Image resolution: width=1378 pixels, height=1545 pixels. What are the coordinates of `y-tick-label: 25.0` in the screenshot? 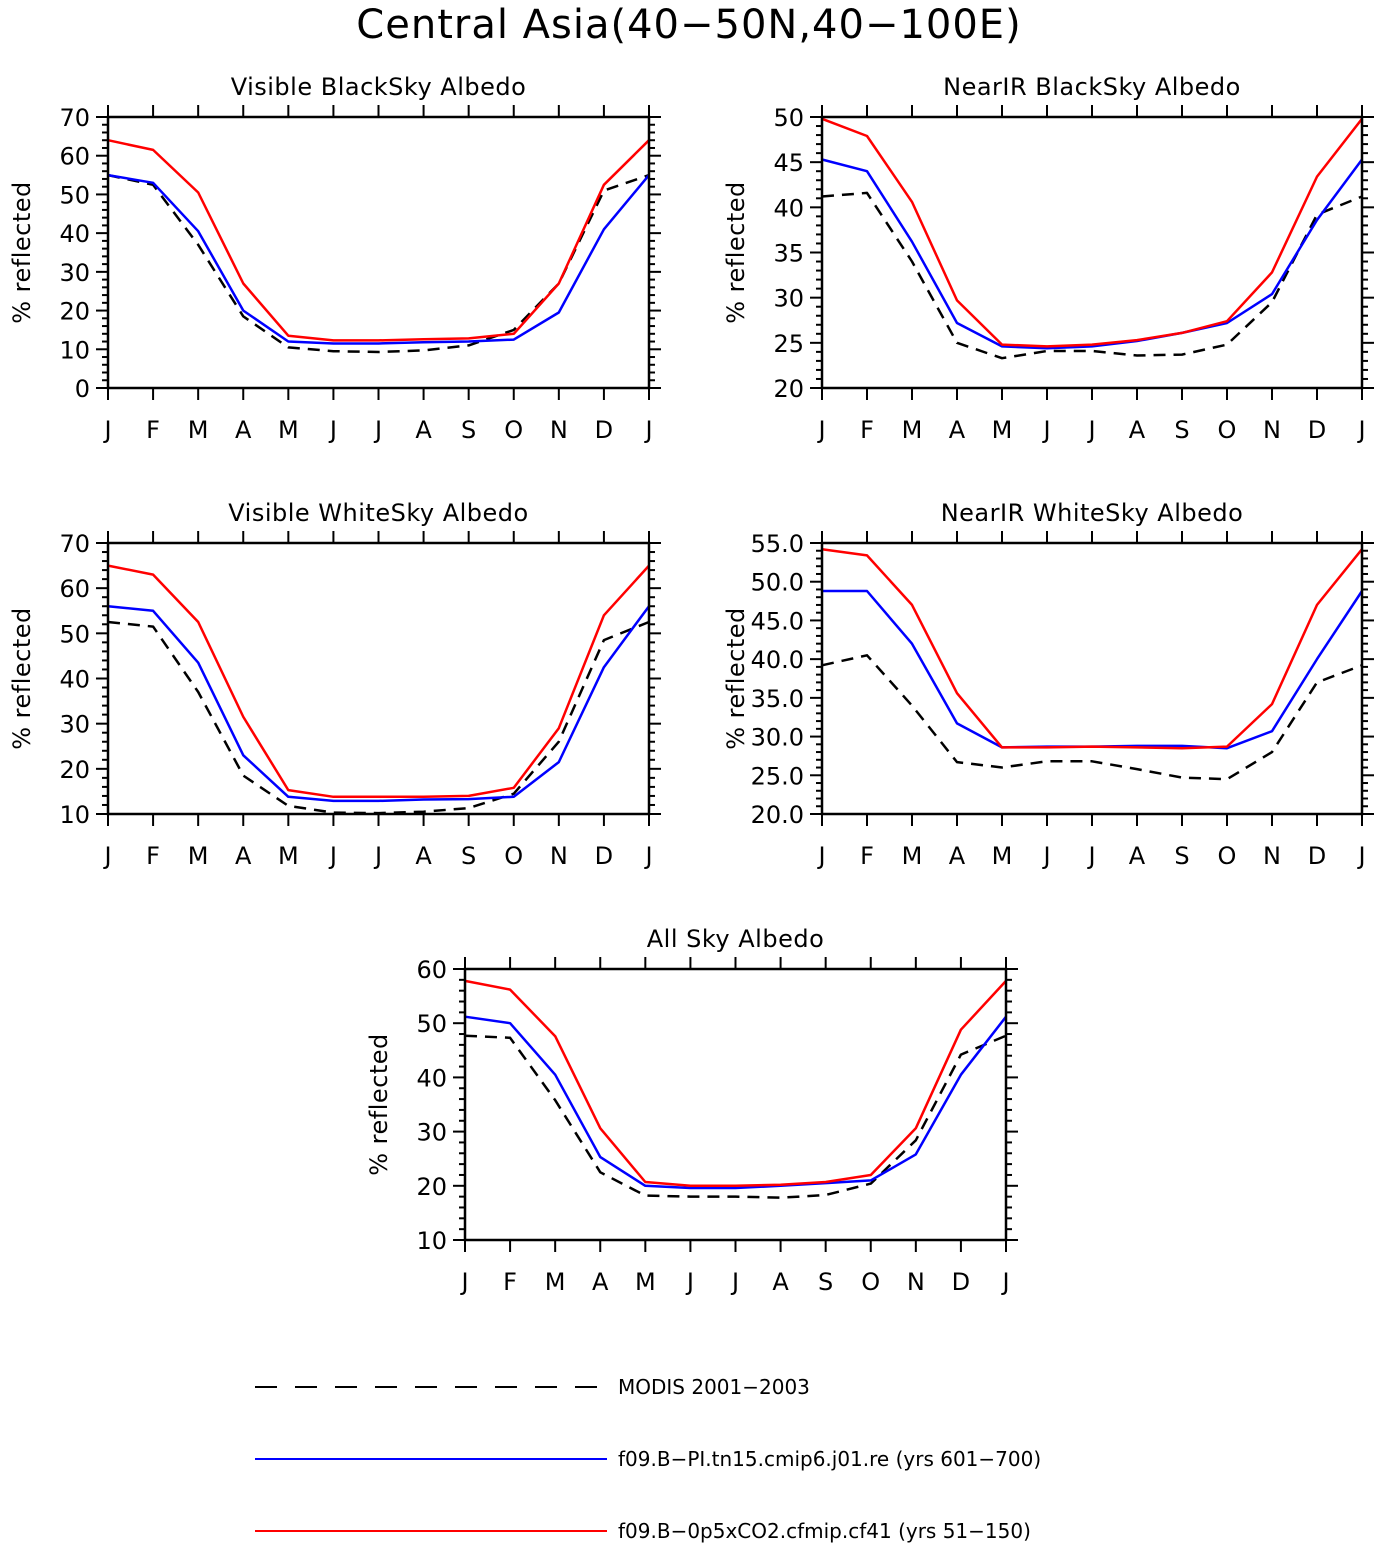 It's located at (777, 776).